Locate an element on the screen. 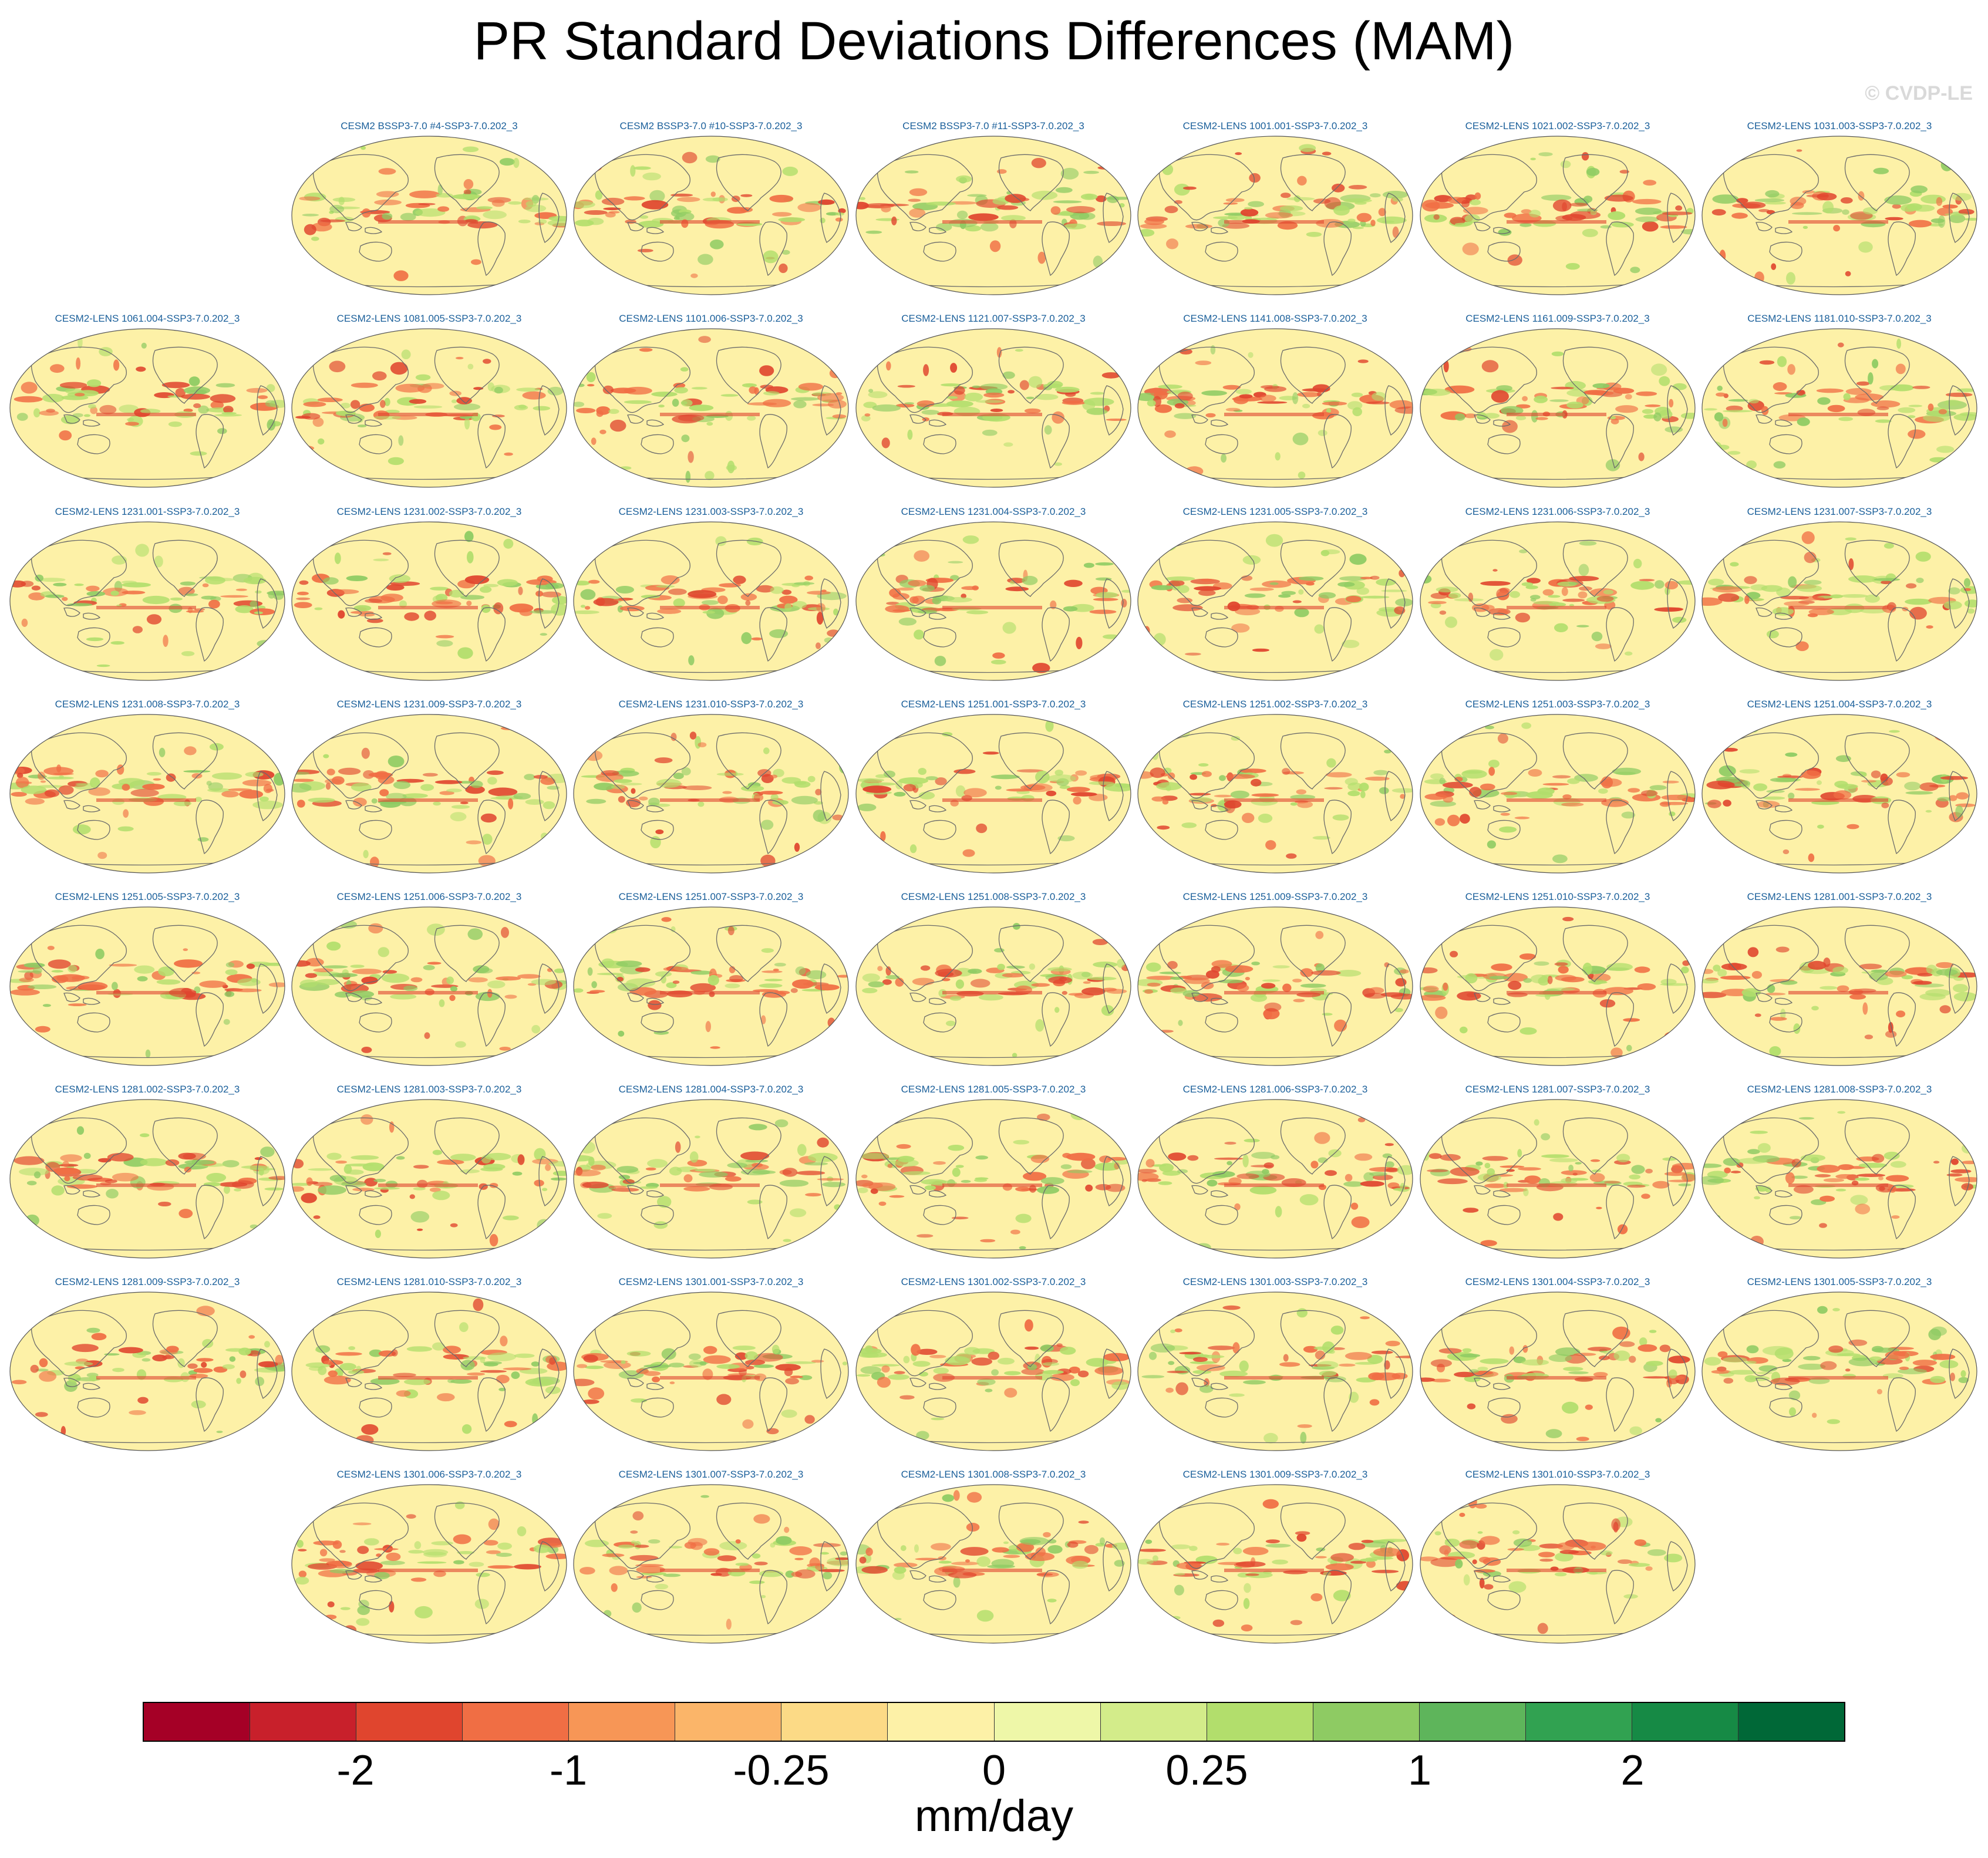  panel-title: CESM2-LENS 1251.004-SSP3-7.0.202_3 is located at coordinates (1840, 705).